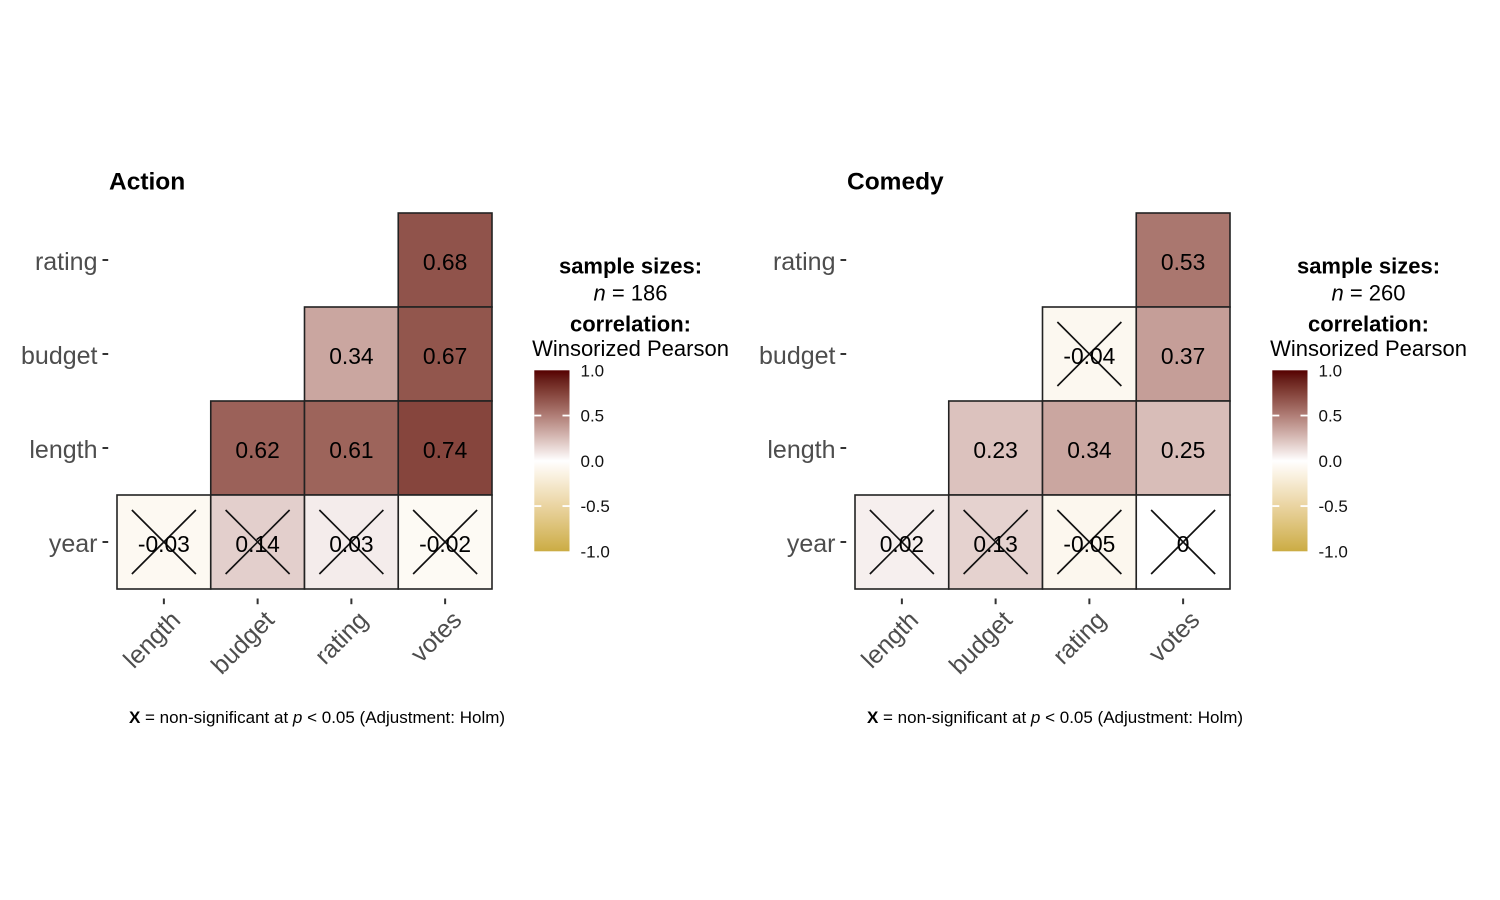 The width and height of the screenshot is (1500, 900). I want to click on svg-text: -0.04, so click(1089, 356).